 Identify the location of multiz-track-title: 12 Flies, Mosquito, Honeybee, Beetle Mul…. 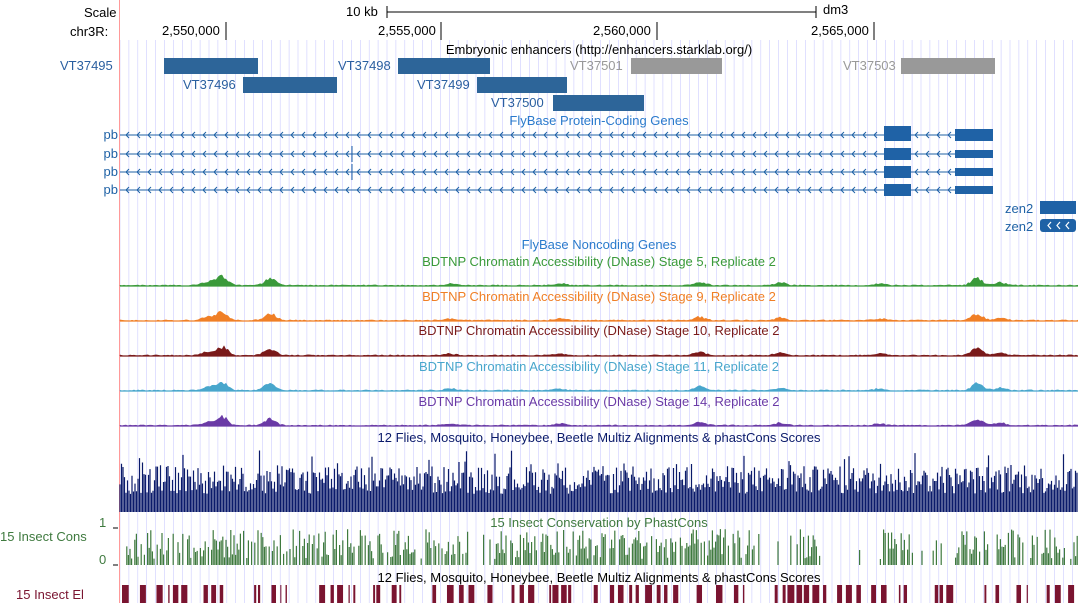
(599, 437).